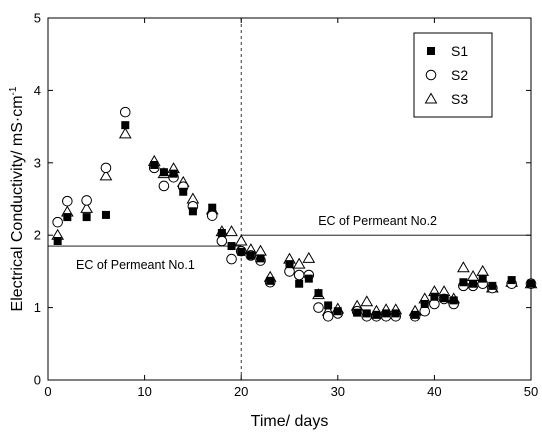  What do you see at coordinates (37, 235) in the screenshot?
I see `y-tick-label: 2` at bounding box center [37, 235].